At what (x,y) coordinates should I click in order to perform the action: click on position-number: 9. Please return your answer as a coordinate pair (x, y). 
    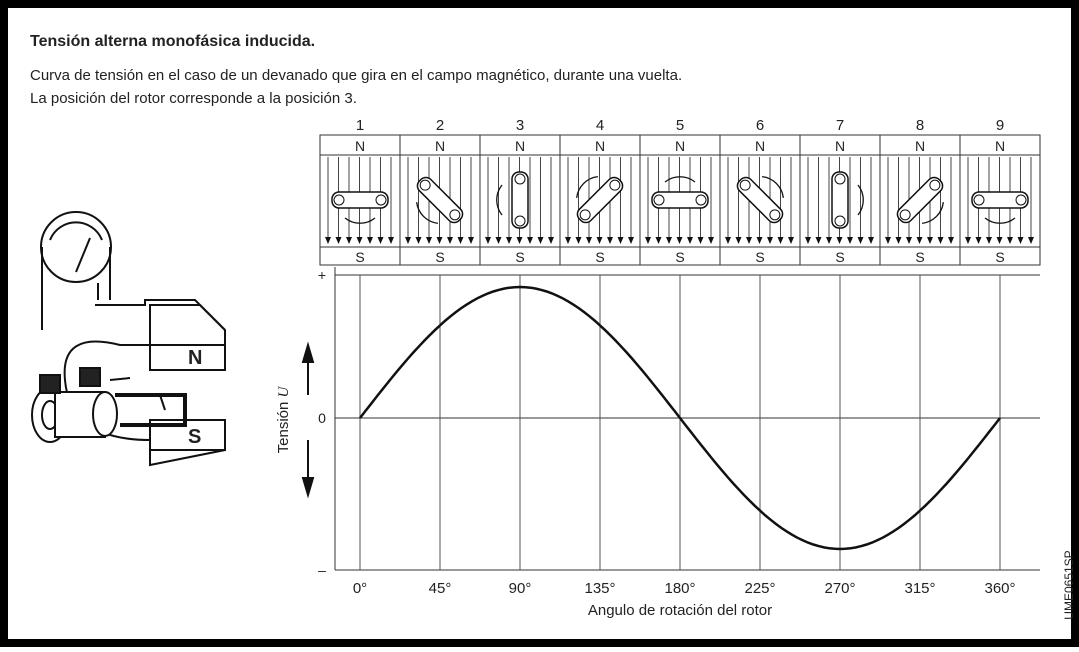
    Looking at the image, I should click on (1000, 125).